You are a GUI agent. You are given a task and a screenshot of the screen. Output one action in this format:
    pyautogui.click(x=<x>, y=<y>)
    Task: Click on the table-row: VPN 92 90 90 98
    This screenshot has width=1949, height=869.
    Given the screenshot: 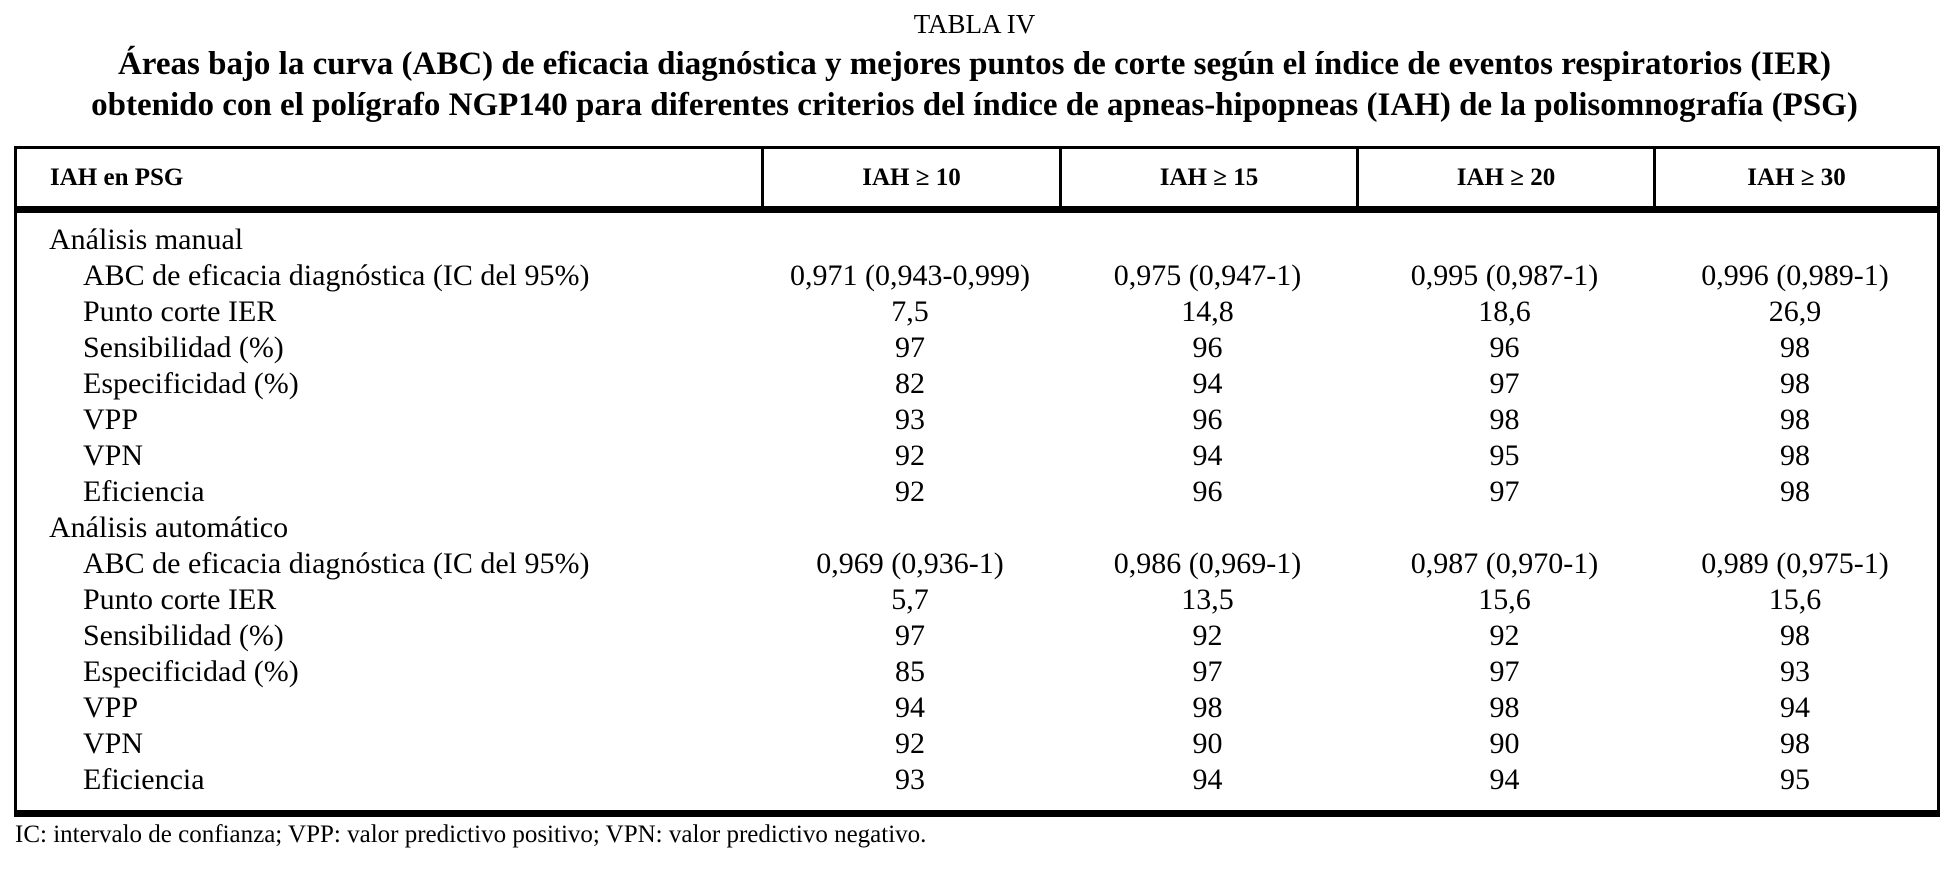 What is the action you would take?
    pyautogui.click(x=977, y=744)
    